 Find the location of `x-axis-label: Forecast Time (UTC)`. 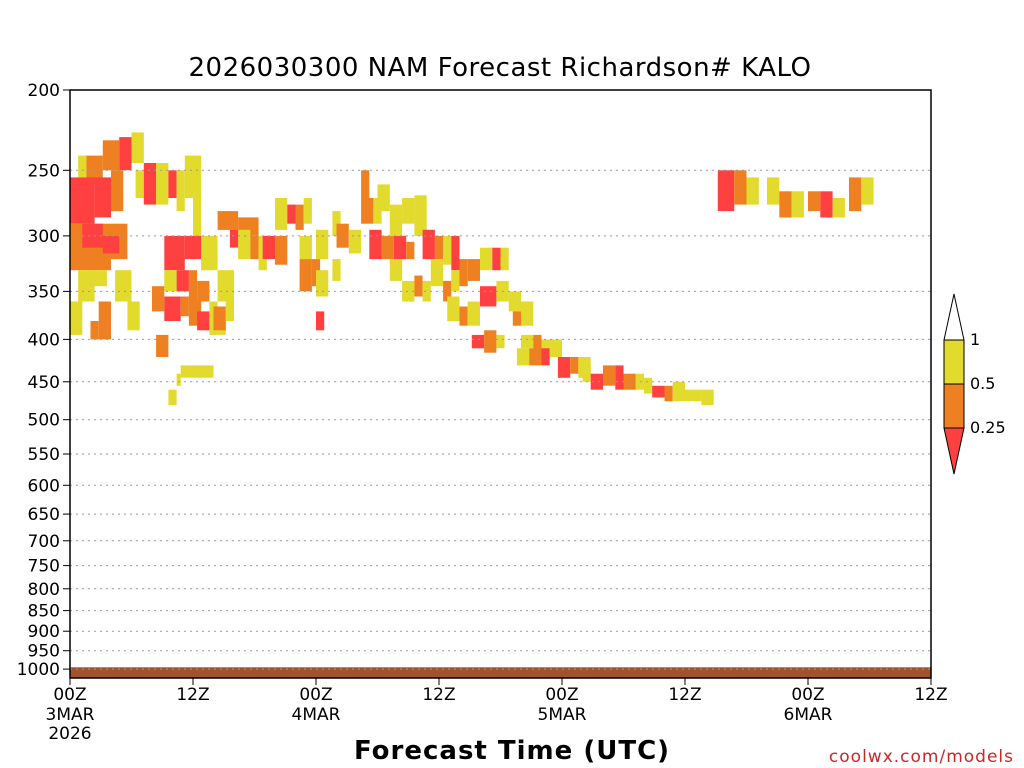

x-axis-label: Forecast Time (UTC) is located at coordinates (512, 751).